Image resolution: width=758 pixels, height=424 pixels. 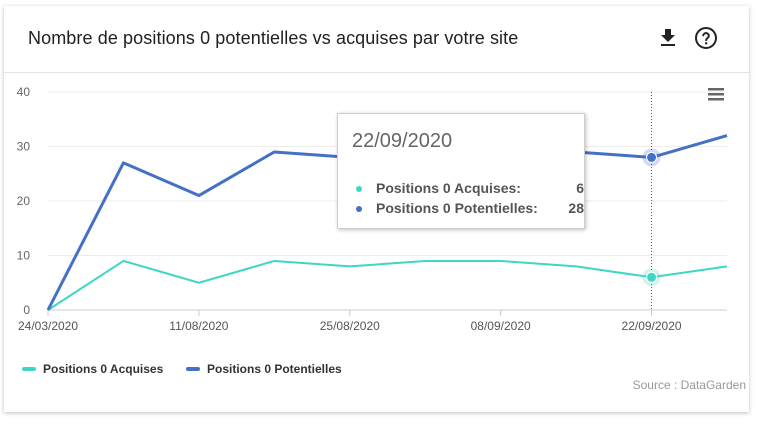 I want to click on legend-item-potentielles: Positions 0 Potentielles, so click(x=264, y=369).